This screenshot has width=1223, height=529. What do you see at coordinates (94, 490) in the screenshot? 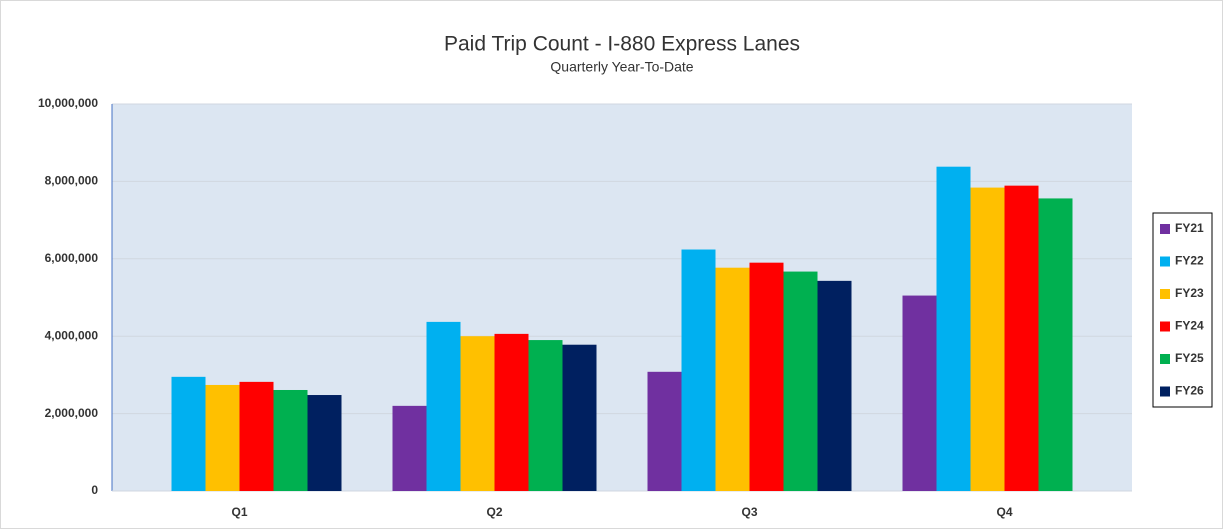
I see `y-tick-label: 0` at bounding box center [94, 490].